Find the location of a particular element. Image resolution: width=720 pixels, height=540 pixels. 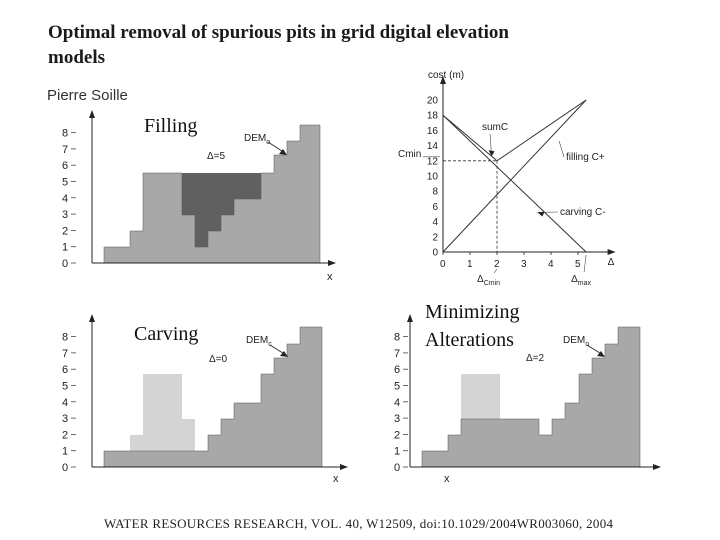

carving-c-minus-label: carving C- is located at coordinates (583, 212).